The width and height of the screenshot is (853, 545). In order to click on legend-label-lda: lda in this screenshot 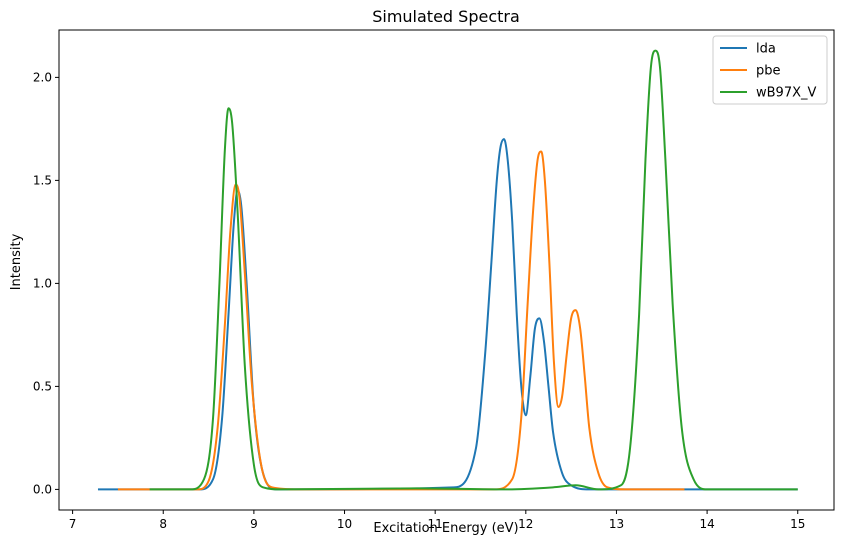, I will do `click(766, 49)`.